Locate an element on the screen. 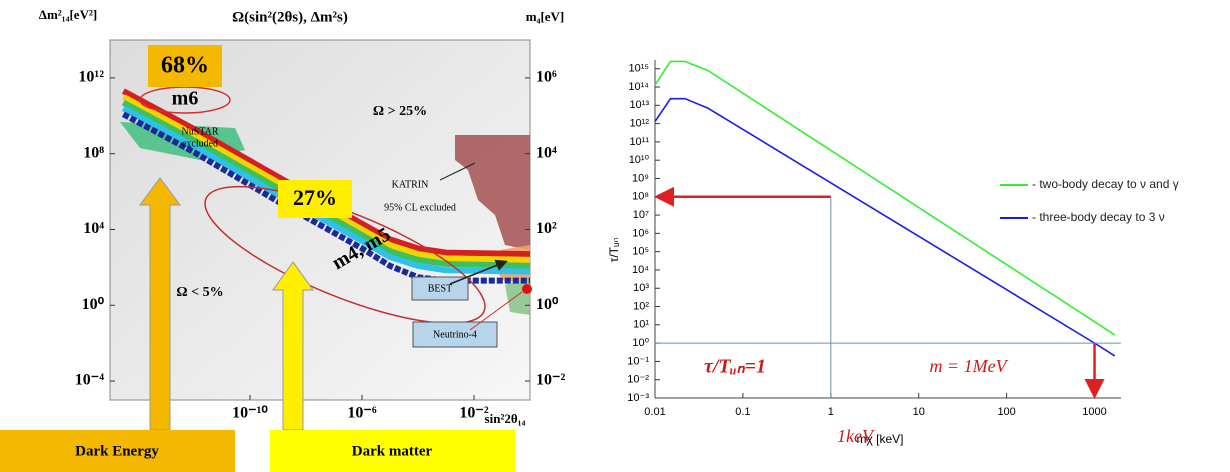 This screenshot has height=472, width=1230. annotation: 68% is located at coordinates (185, 66).